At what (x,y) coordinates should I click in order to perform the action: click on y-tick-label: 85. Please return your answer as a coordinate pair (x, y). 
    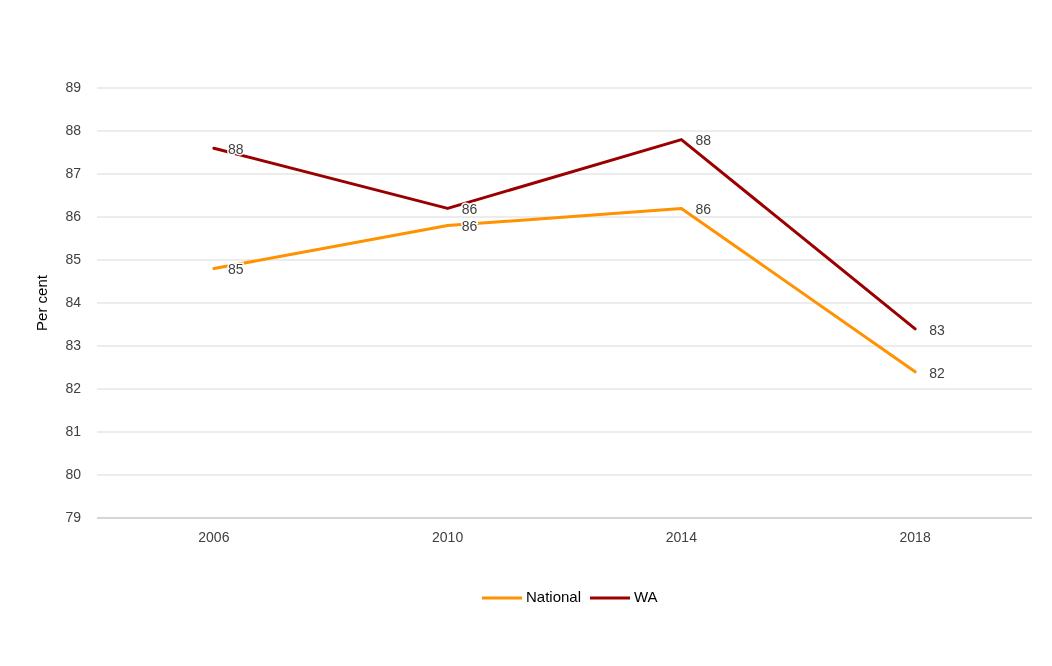
    Looking at the image, I should click on (73, 258).